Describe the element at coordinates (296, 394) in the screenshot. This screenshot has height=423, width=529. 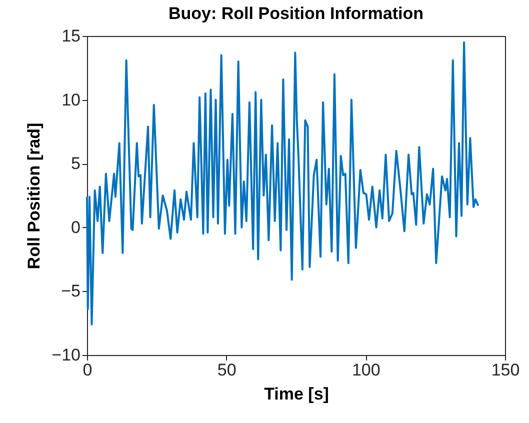
I see `x-axis-title: Time [s]` at that location.